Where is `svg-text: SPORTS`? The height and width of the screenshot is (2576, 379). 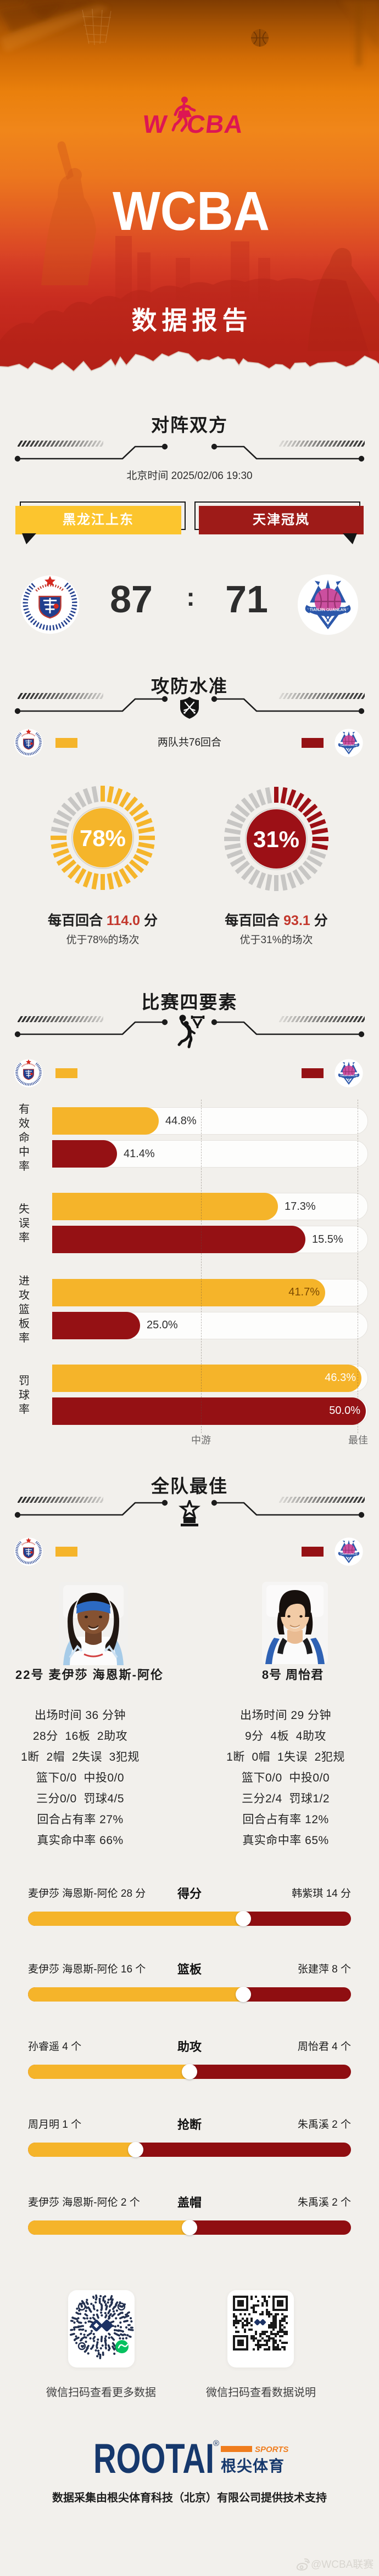
svg-text: SPORTS is located at coordinates (271, 2450).